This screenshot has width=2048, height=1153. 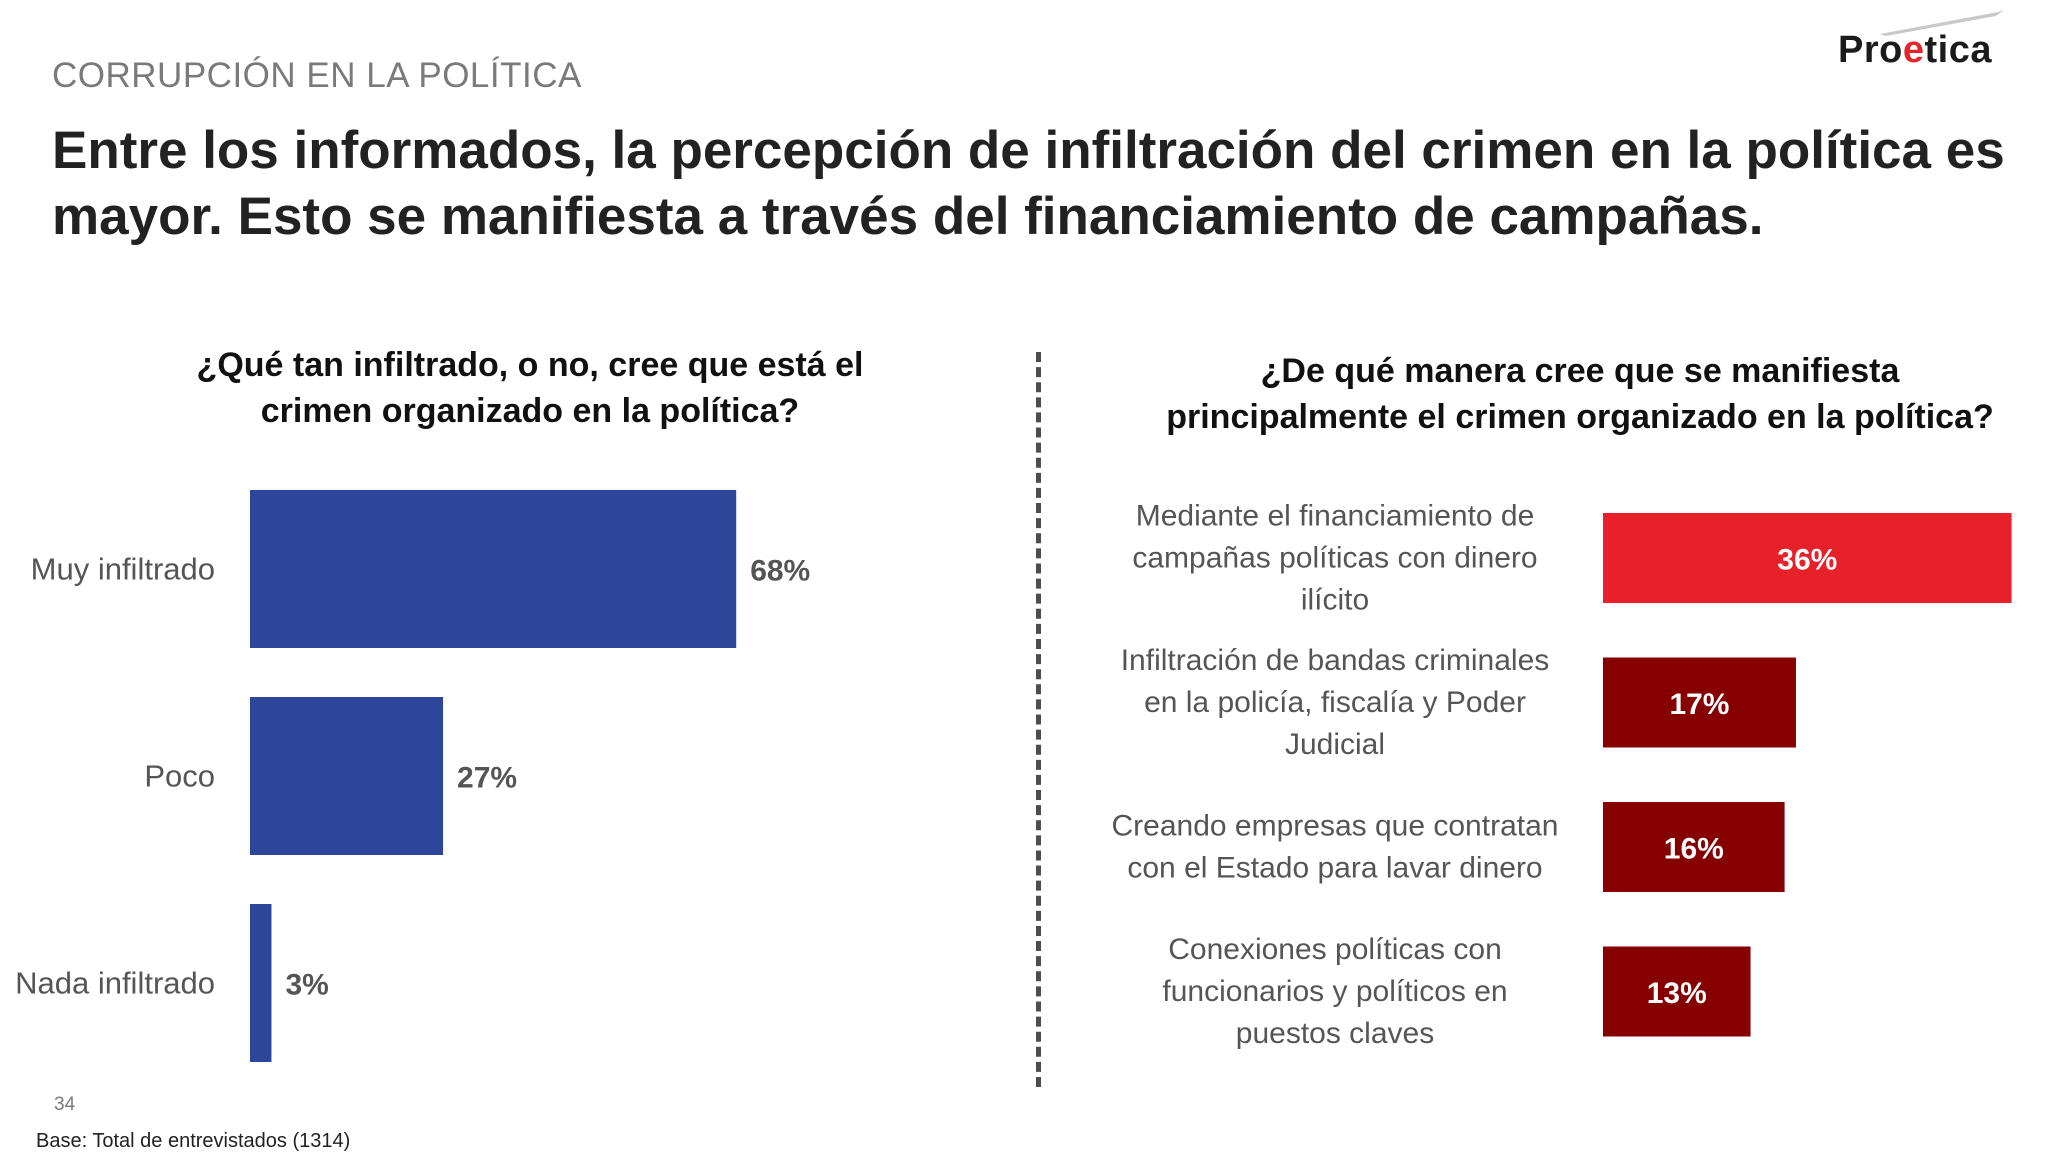 I want to click on base-note: Base: Total de entrevistados (1314), so click(x=193, y=1141).